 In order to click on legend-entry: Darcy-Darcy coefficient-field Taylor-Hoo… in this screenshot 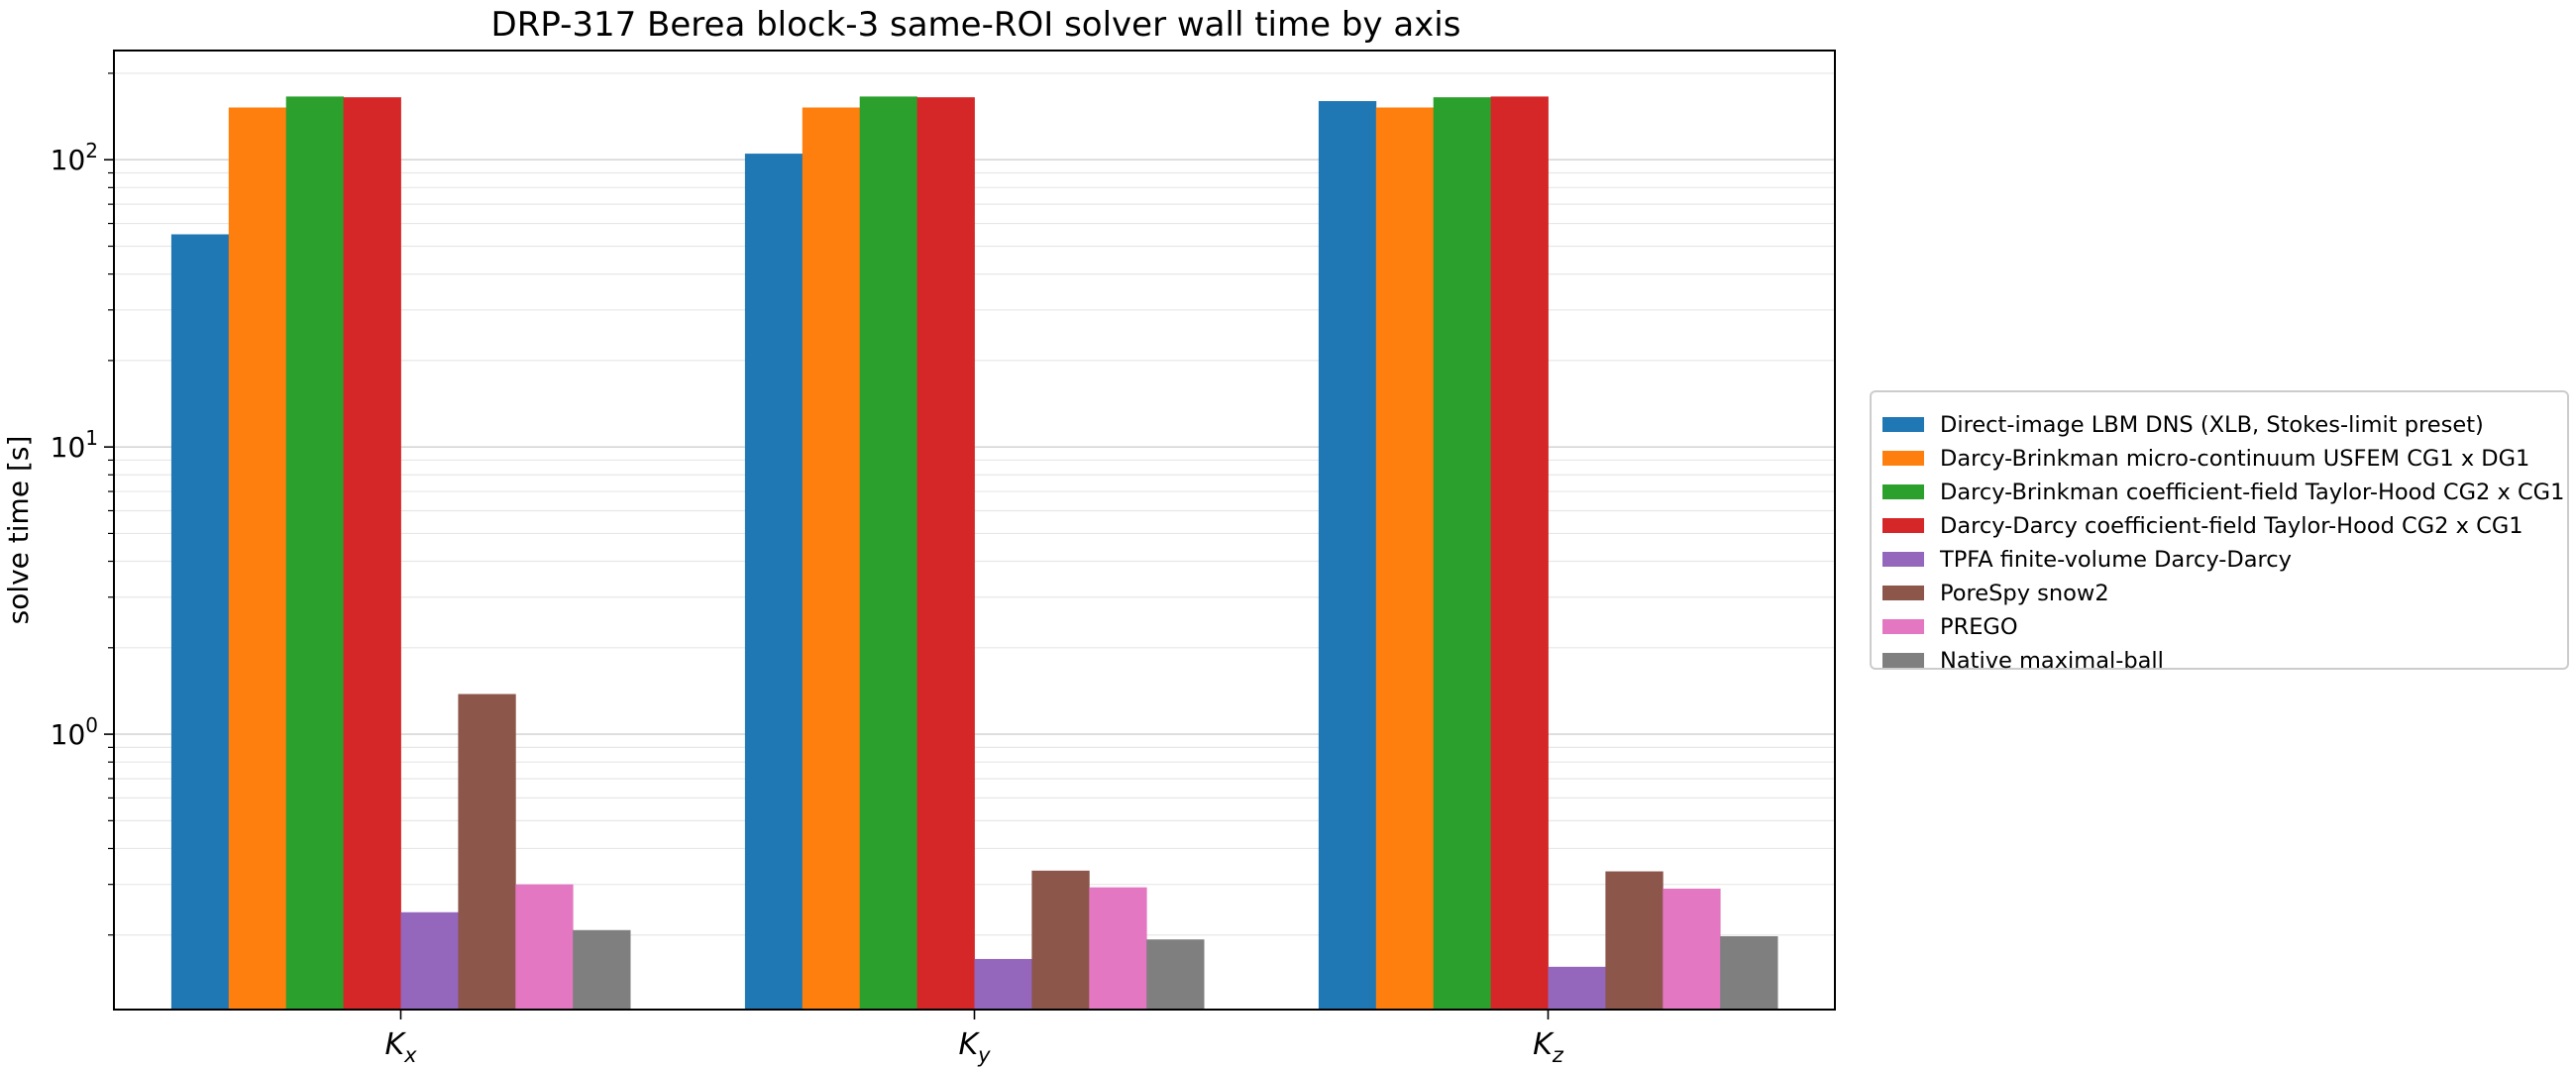, I will do `click(2231, 526)`.